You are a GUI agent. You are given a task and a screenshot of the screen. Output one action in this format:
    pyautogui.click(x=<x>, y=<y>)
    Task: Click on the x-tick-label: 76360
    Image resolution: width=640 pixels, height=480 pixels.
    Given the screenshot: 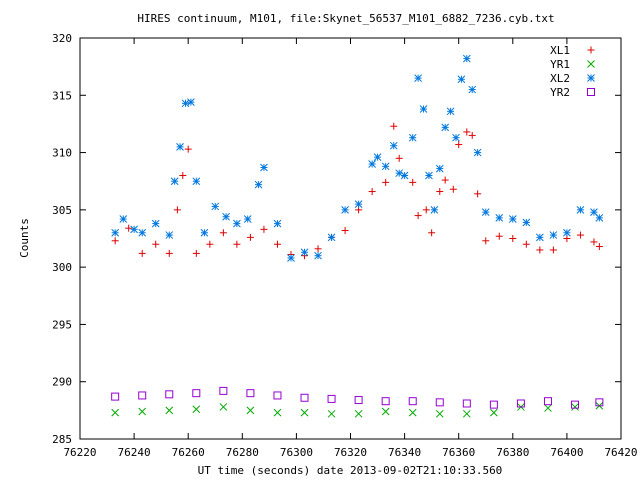 What is the action you would take?
    pyautogui.click(x=458, y=452)
    